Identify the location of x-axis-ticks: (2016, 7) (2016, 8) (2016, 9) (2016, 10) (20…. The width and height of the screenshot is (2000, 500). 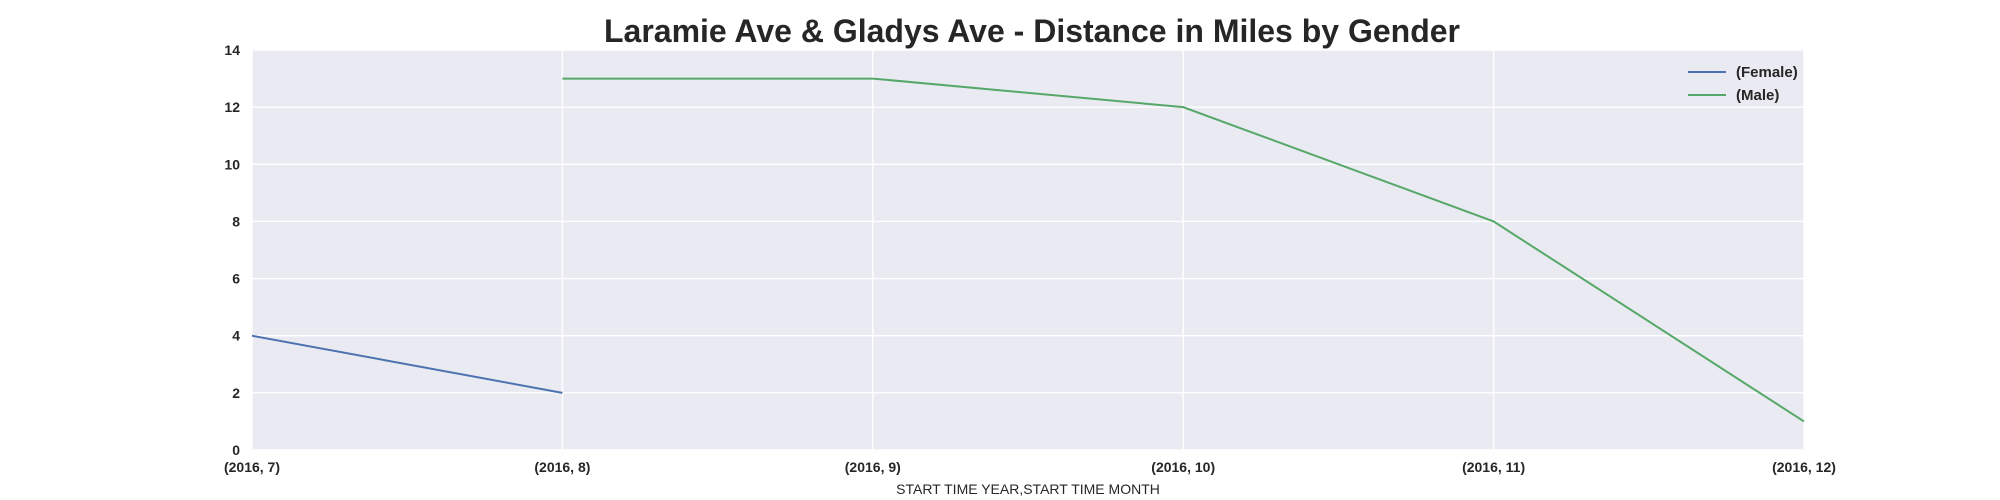
(1030, 467).